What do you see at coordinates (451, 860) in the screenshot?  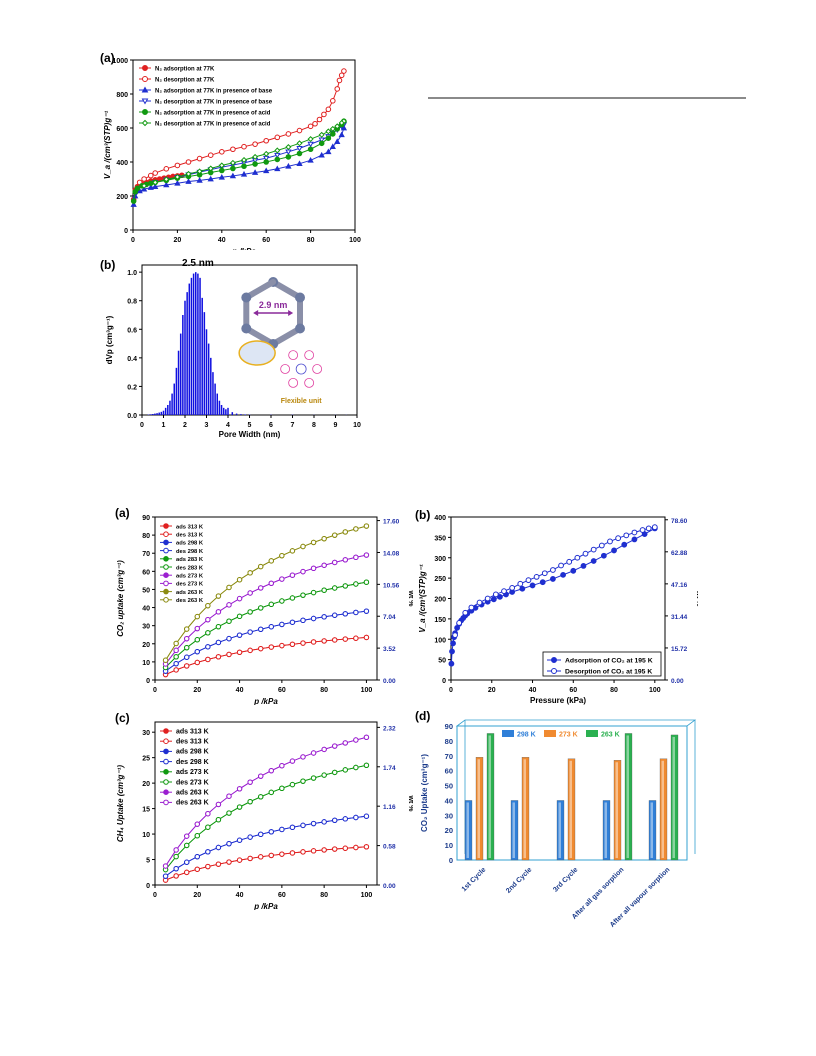 I see `y-tick-label: 0` at bounding box center [451, 860].